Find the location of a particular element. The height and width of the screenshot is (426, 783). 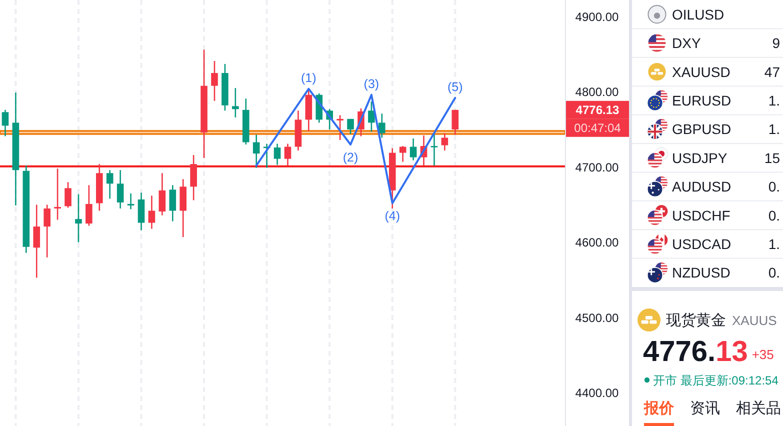

category-label: USDCAD is located at coordinates (702, 244).